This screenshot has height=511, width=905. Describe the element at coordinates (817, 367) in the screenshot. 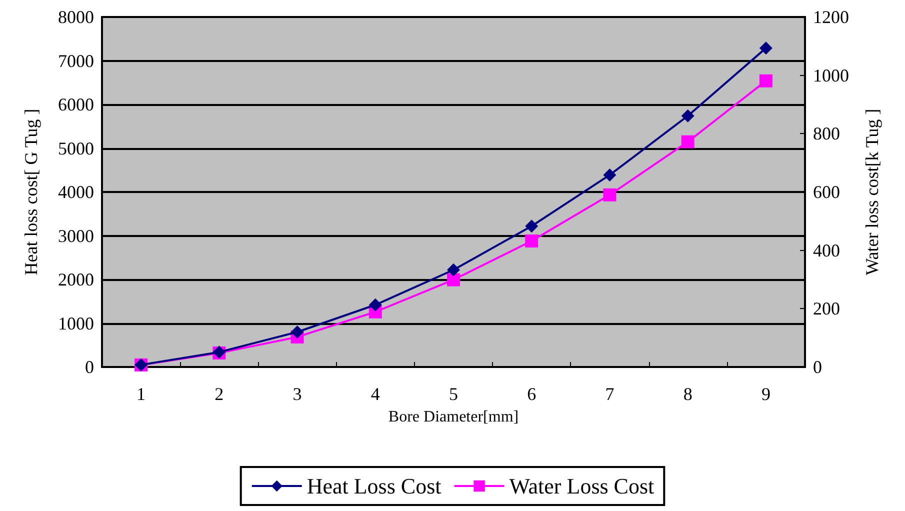

I see `y2-tick-label: 0` at that location.